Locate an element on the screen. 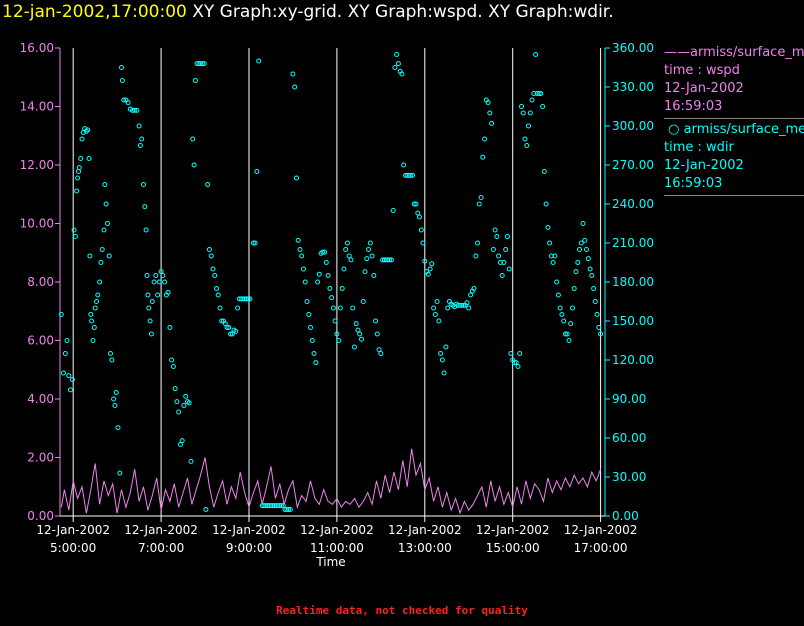 Image resolution: width=804 pixels, height=626 pixels. legend-circle-icon: ○ is located at coordinates (674, 129).